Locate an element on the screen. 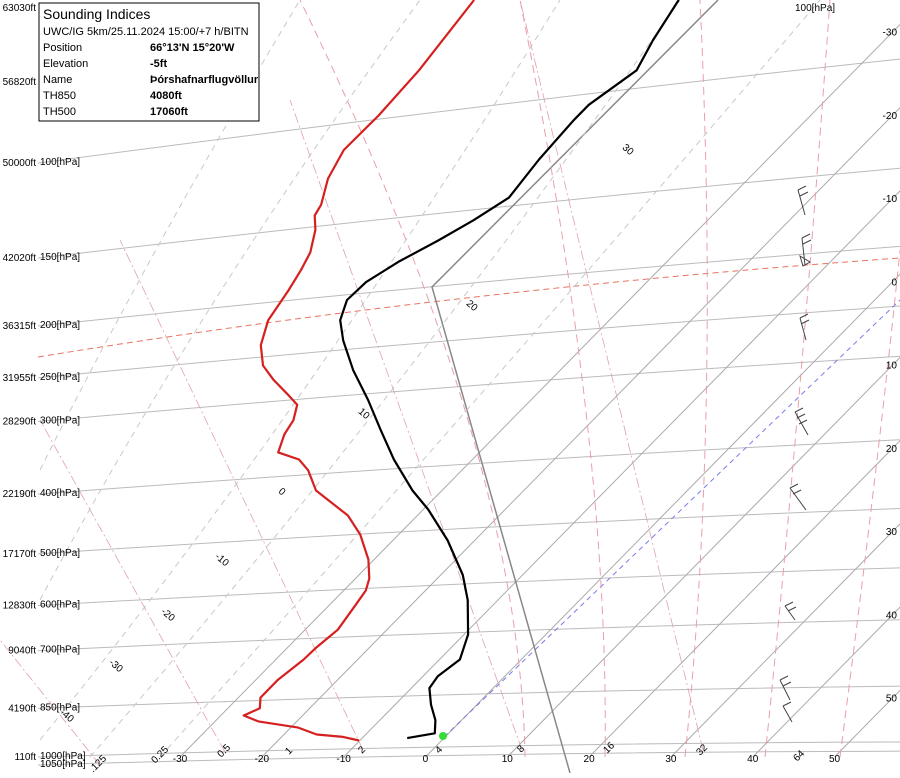 The image size is (900, 778). info-value: -5ft is located at coordinates (158, 64).